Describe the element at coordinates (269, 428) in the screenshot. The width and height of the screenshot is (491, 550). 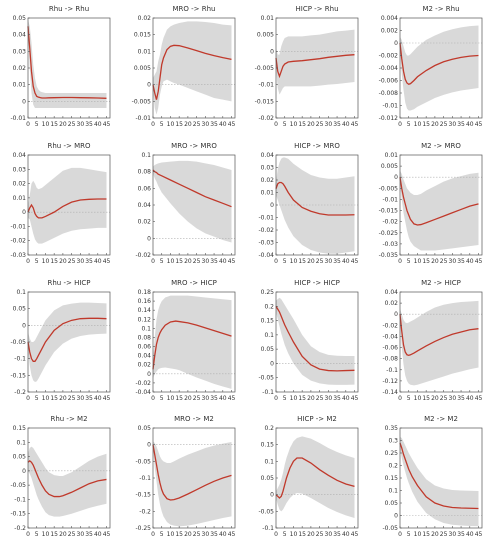
I see `y-tick-label: 0.2` at that location.